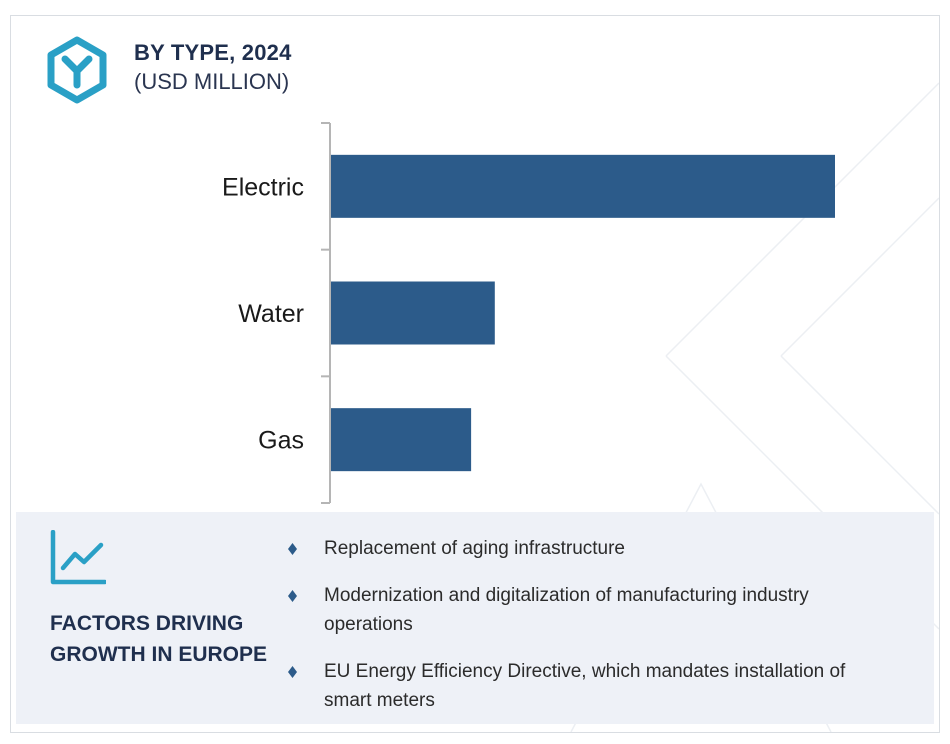 This screenshot has width=950, height=744. Describe the element at coordinates (159, 639) in the screenshot. I see `factors-title: FACTORS DRIVING GROWTH IN EUROPE` at that location.